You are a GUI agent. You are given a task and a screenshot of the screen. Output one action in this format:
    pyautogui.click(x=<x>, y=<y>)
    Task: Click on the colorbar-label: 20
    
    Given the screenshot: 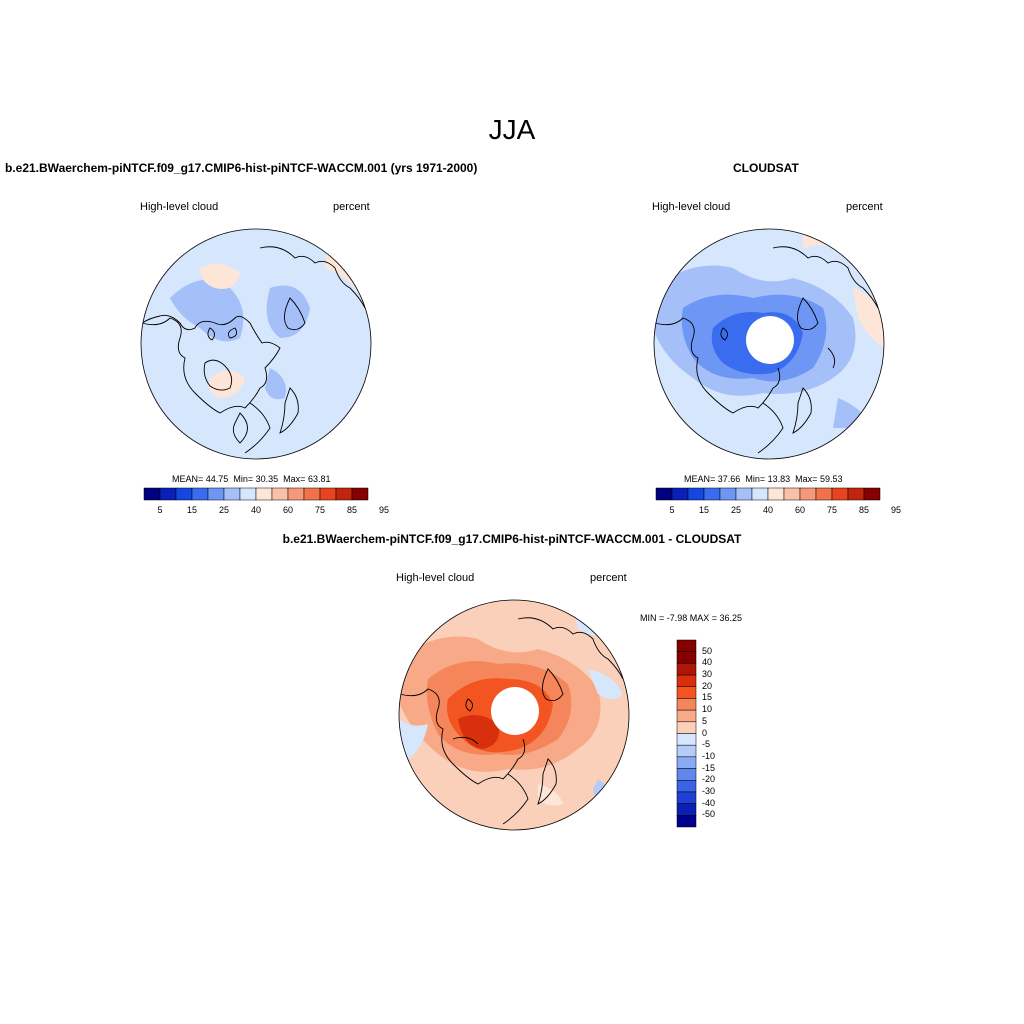 What is the action you would take?
    pyautogui.click(x=707, y=685)
    